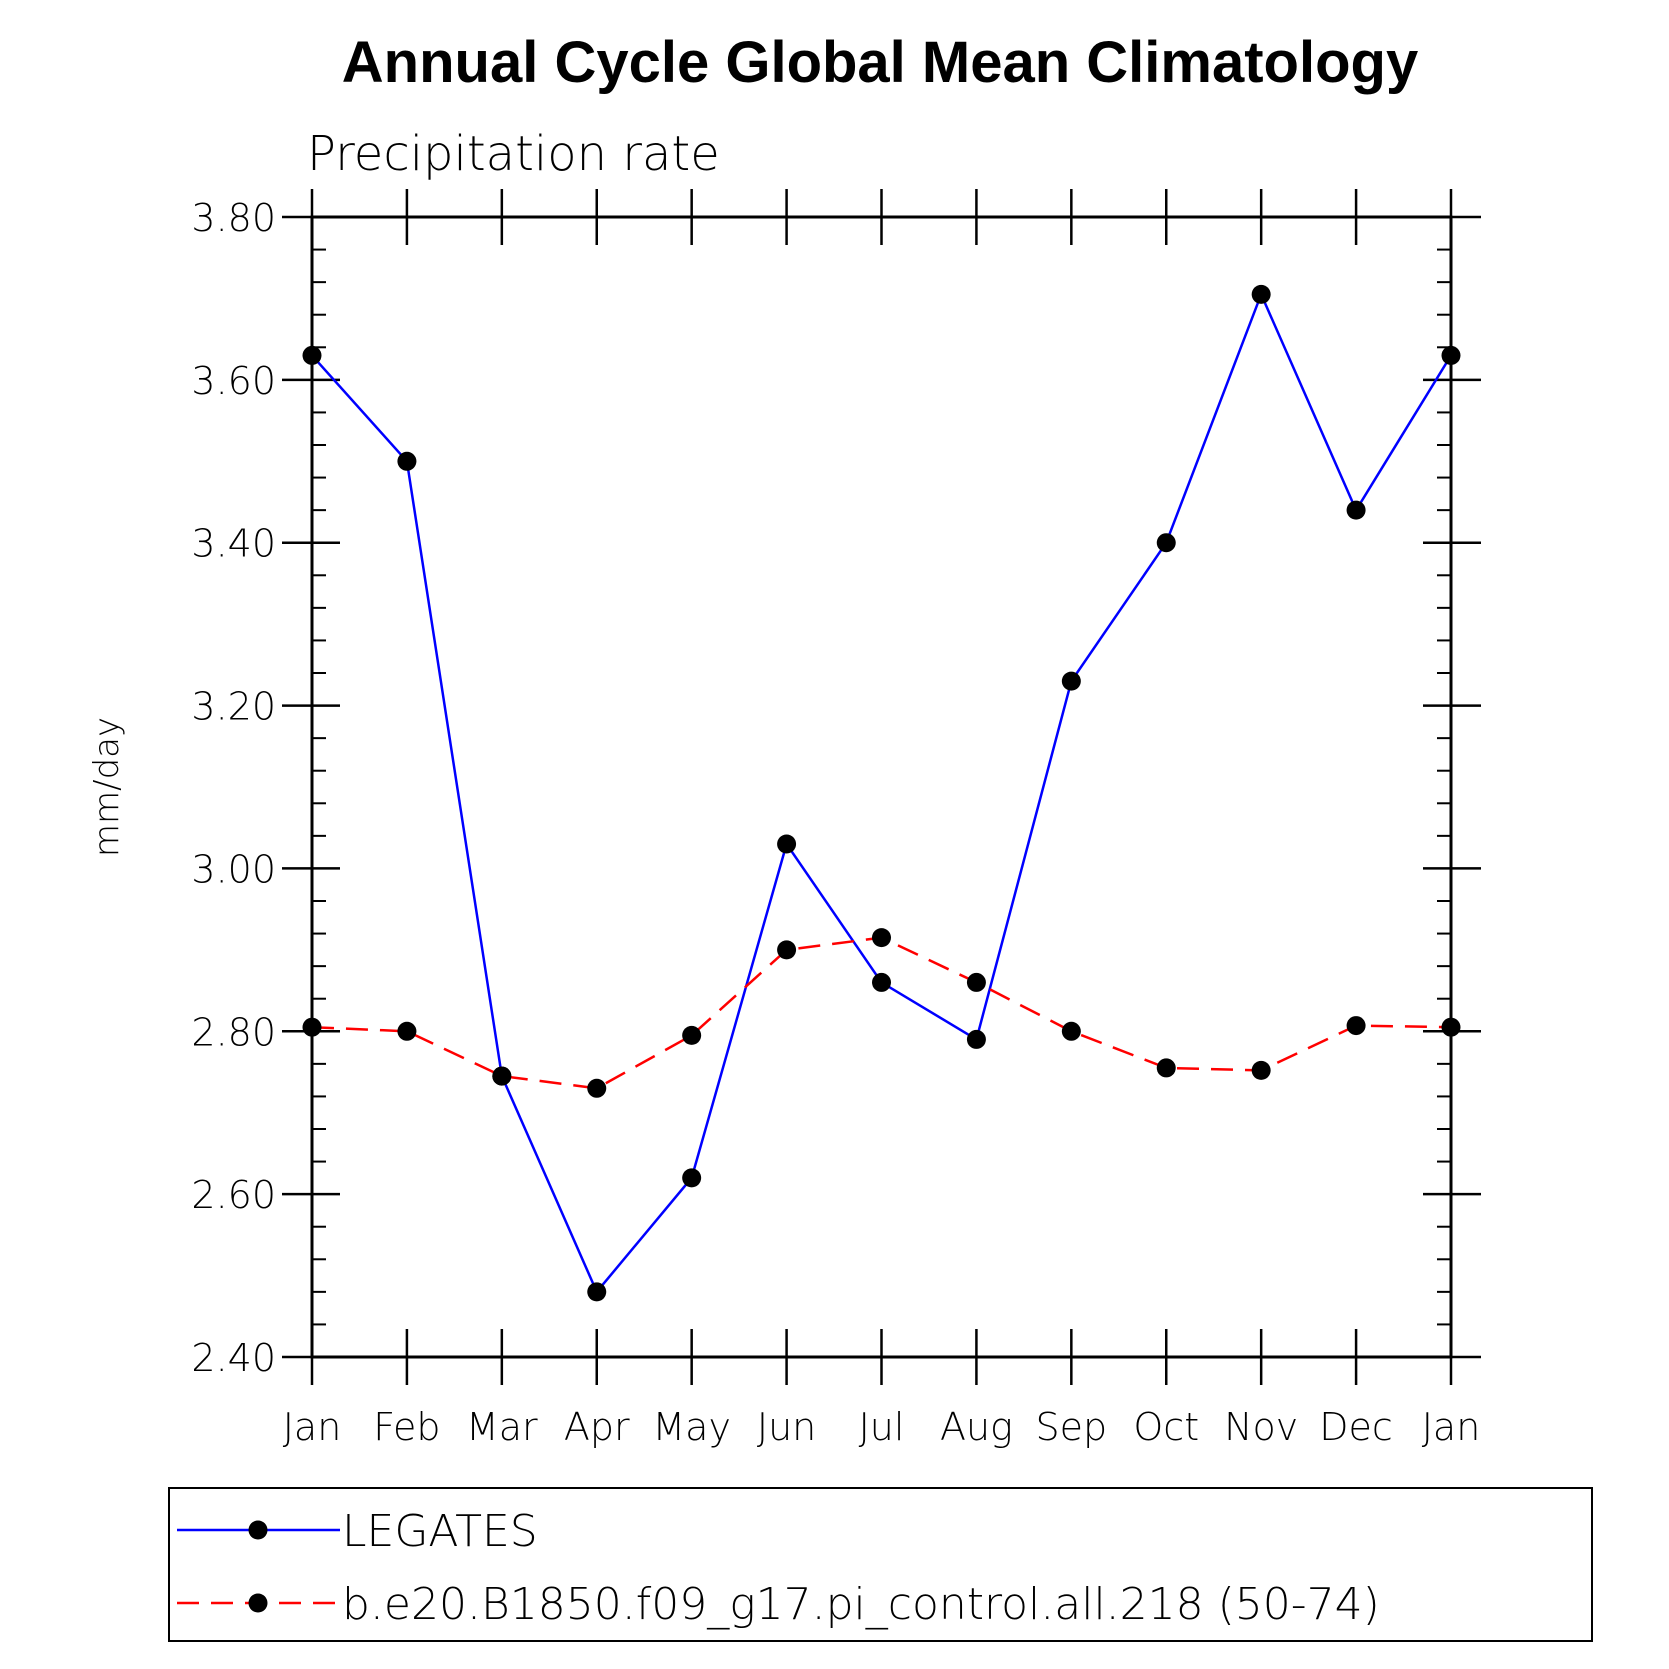 This screenshot has width=1669, height=1669. What do you see at coordinates (502, 1427) in the screenshot?
I see `x-tick-label: Mar` at bounding box center [502, 1427].